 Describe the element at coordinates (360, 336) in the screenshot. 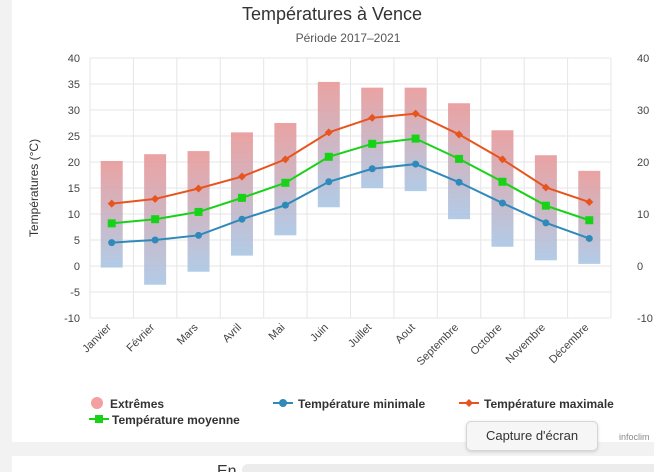

I see `x-tick-label: Juillet` at that location.